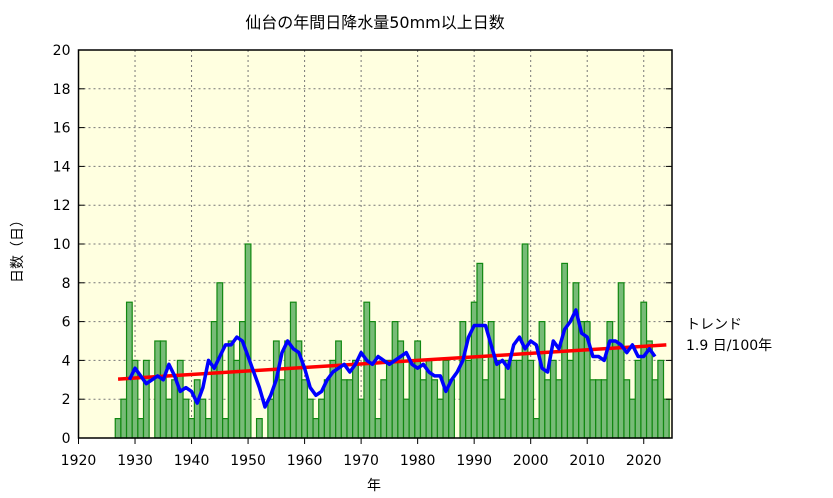  What do you see at coordinates (62, 167) in the screenshot?
I see `y-tick-label: 14` at bounding box center [62, 167].